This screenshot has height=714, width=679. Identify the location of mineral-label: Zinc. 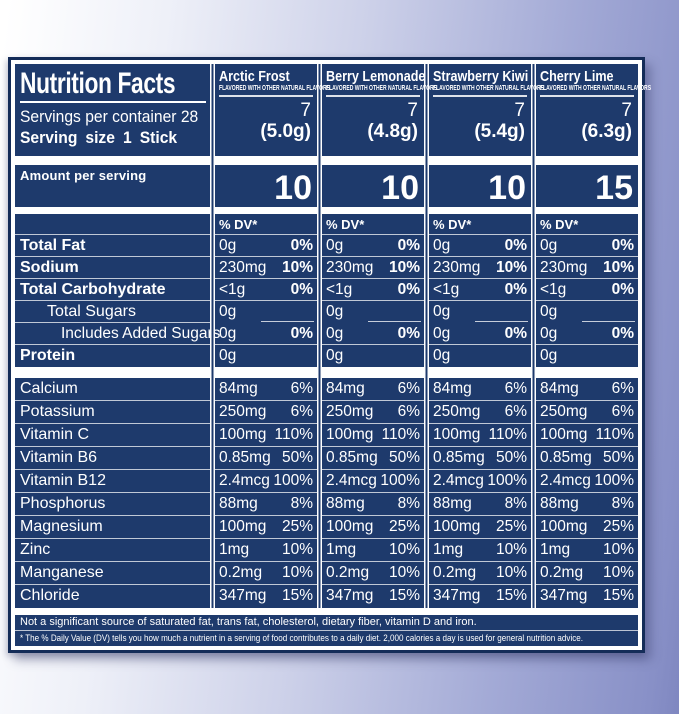
(112, 550).